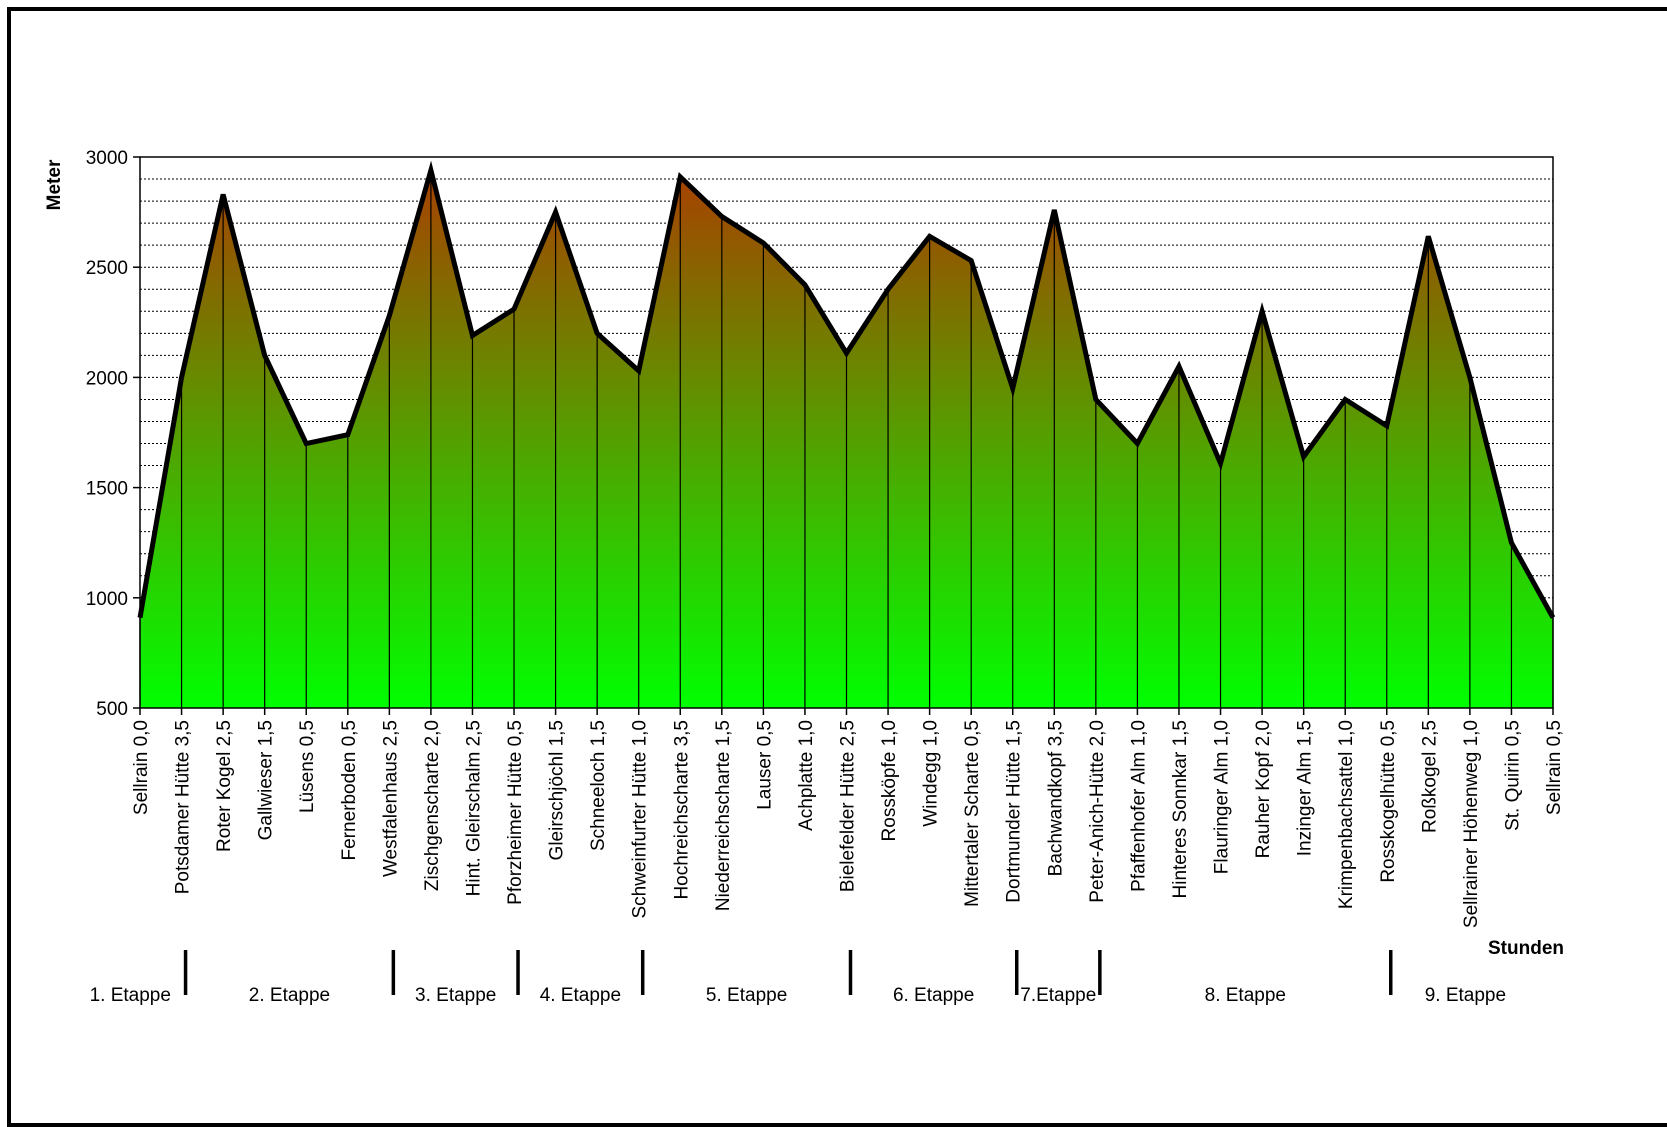 The height and width of the screenshot is (1127, 1667). Describe the element at coordinates (130, 995) in the screenshot. I see `stage-label: 1. Etappe` at that location.